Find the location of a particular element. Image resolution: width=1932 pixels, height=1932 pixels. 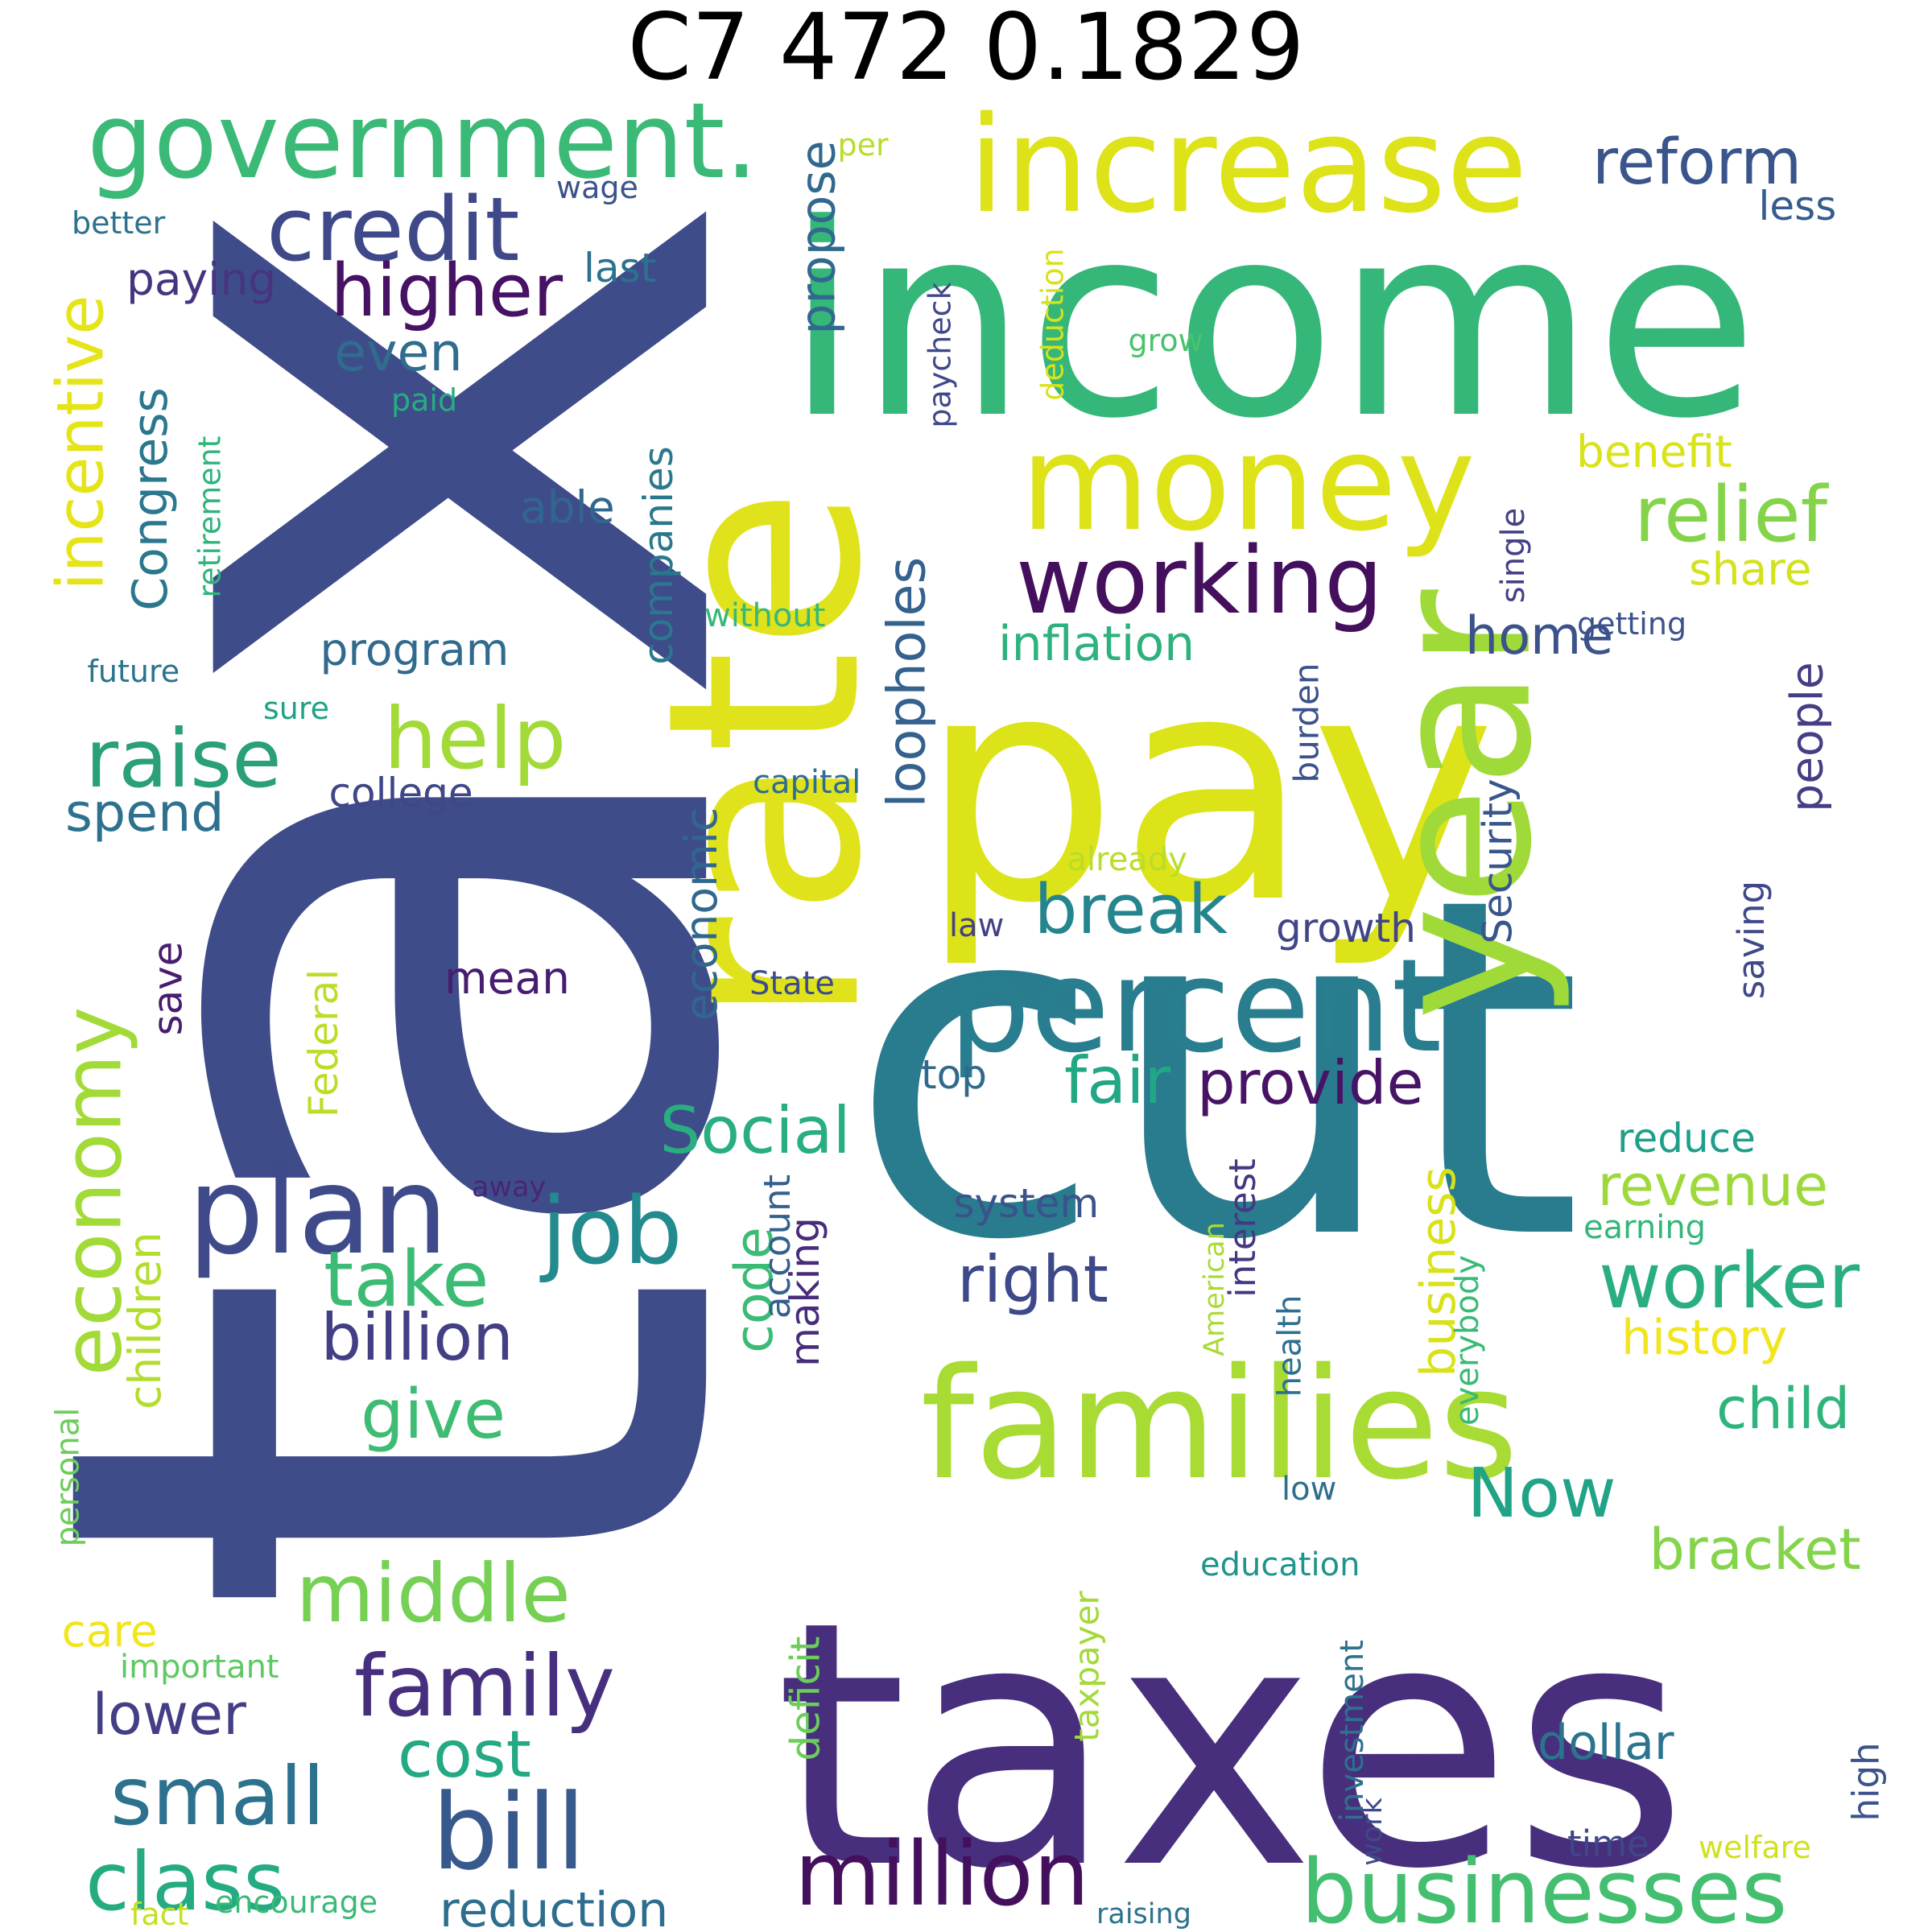

word-law: law is located at coordinates (977, 926).